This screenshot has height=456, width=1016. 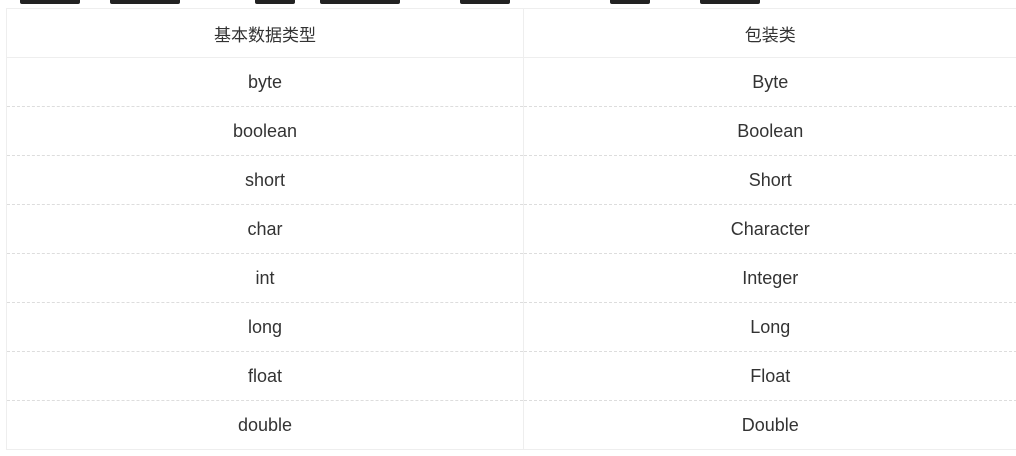 I want to click on table-header-row: 基本数据类型 包装类, so click(x=511, y=33).